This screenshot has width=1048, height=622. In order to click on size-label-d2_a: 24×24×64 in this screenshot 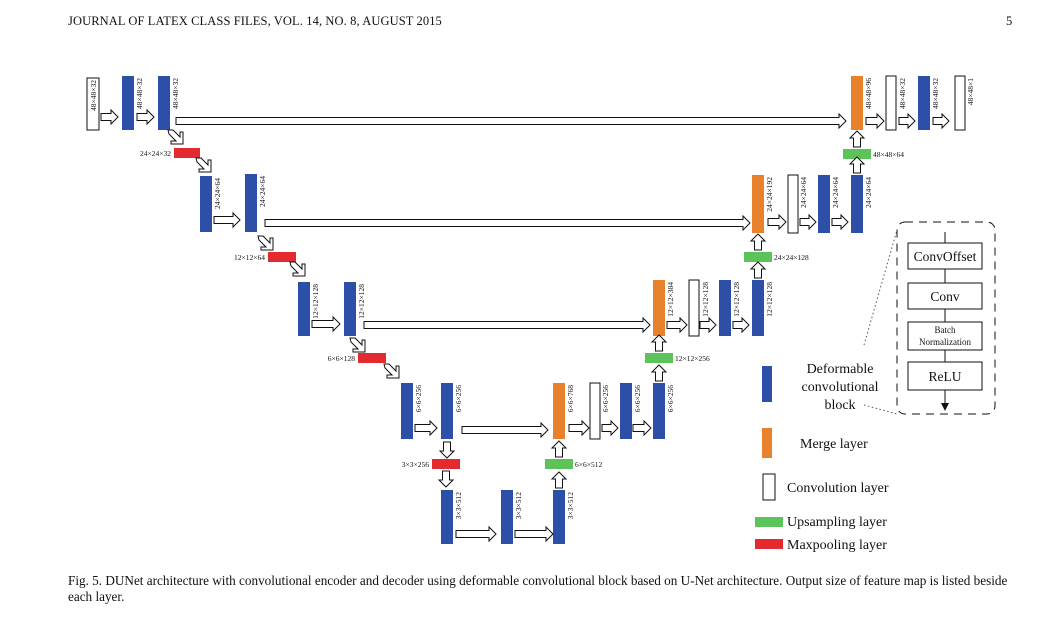, I will do `click(835, 192)`.